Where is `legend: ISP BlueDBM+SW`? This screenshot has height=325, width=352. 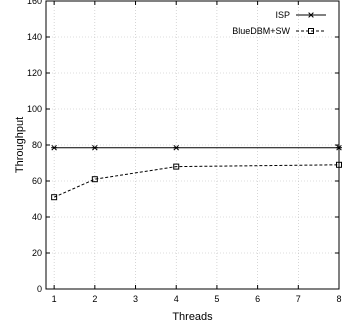 legend: ISP BlueDBM+SW is located at coordinates (279, 23).